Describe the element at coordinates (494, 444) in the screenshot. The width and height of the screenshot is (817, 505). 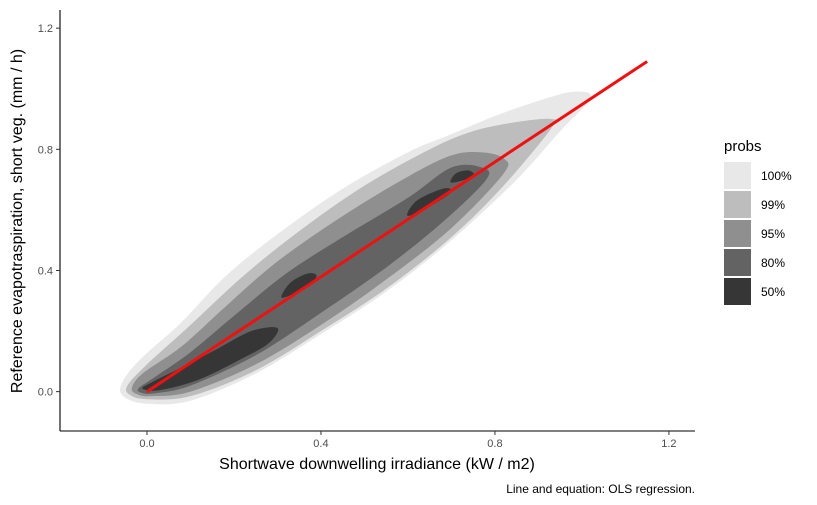
I see `x-tick-label: 0.8` at that location.